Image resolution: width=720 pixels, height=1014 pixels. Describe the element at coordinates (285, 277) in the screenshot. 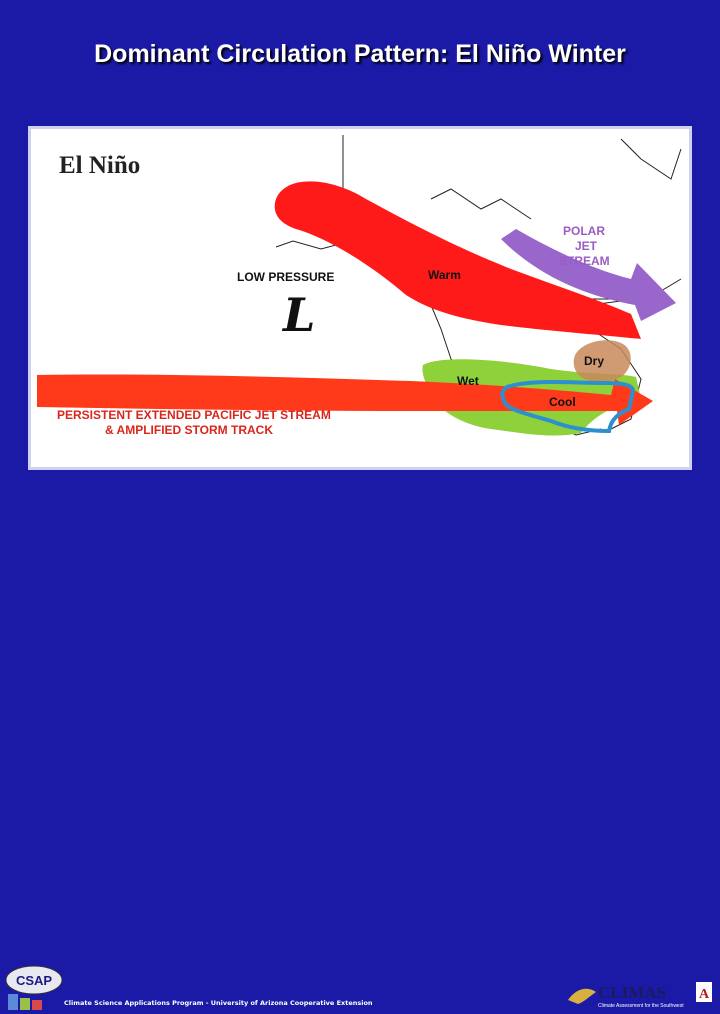

I see `low-pressure-label: LOW PRESSURE` at that location.